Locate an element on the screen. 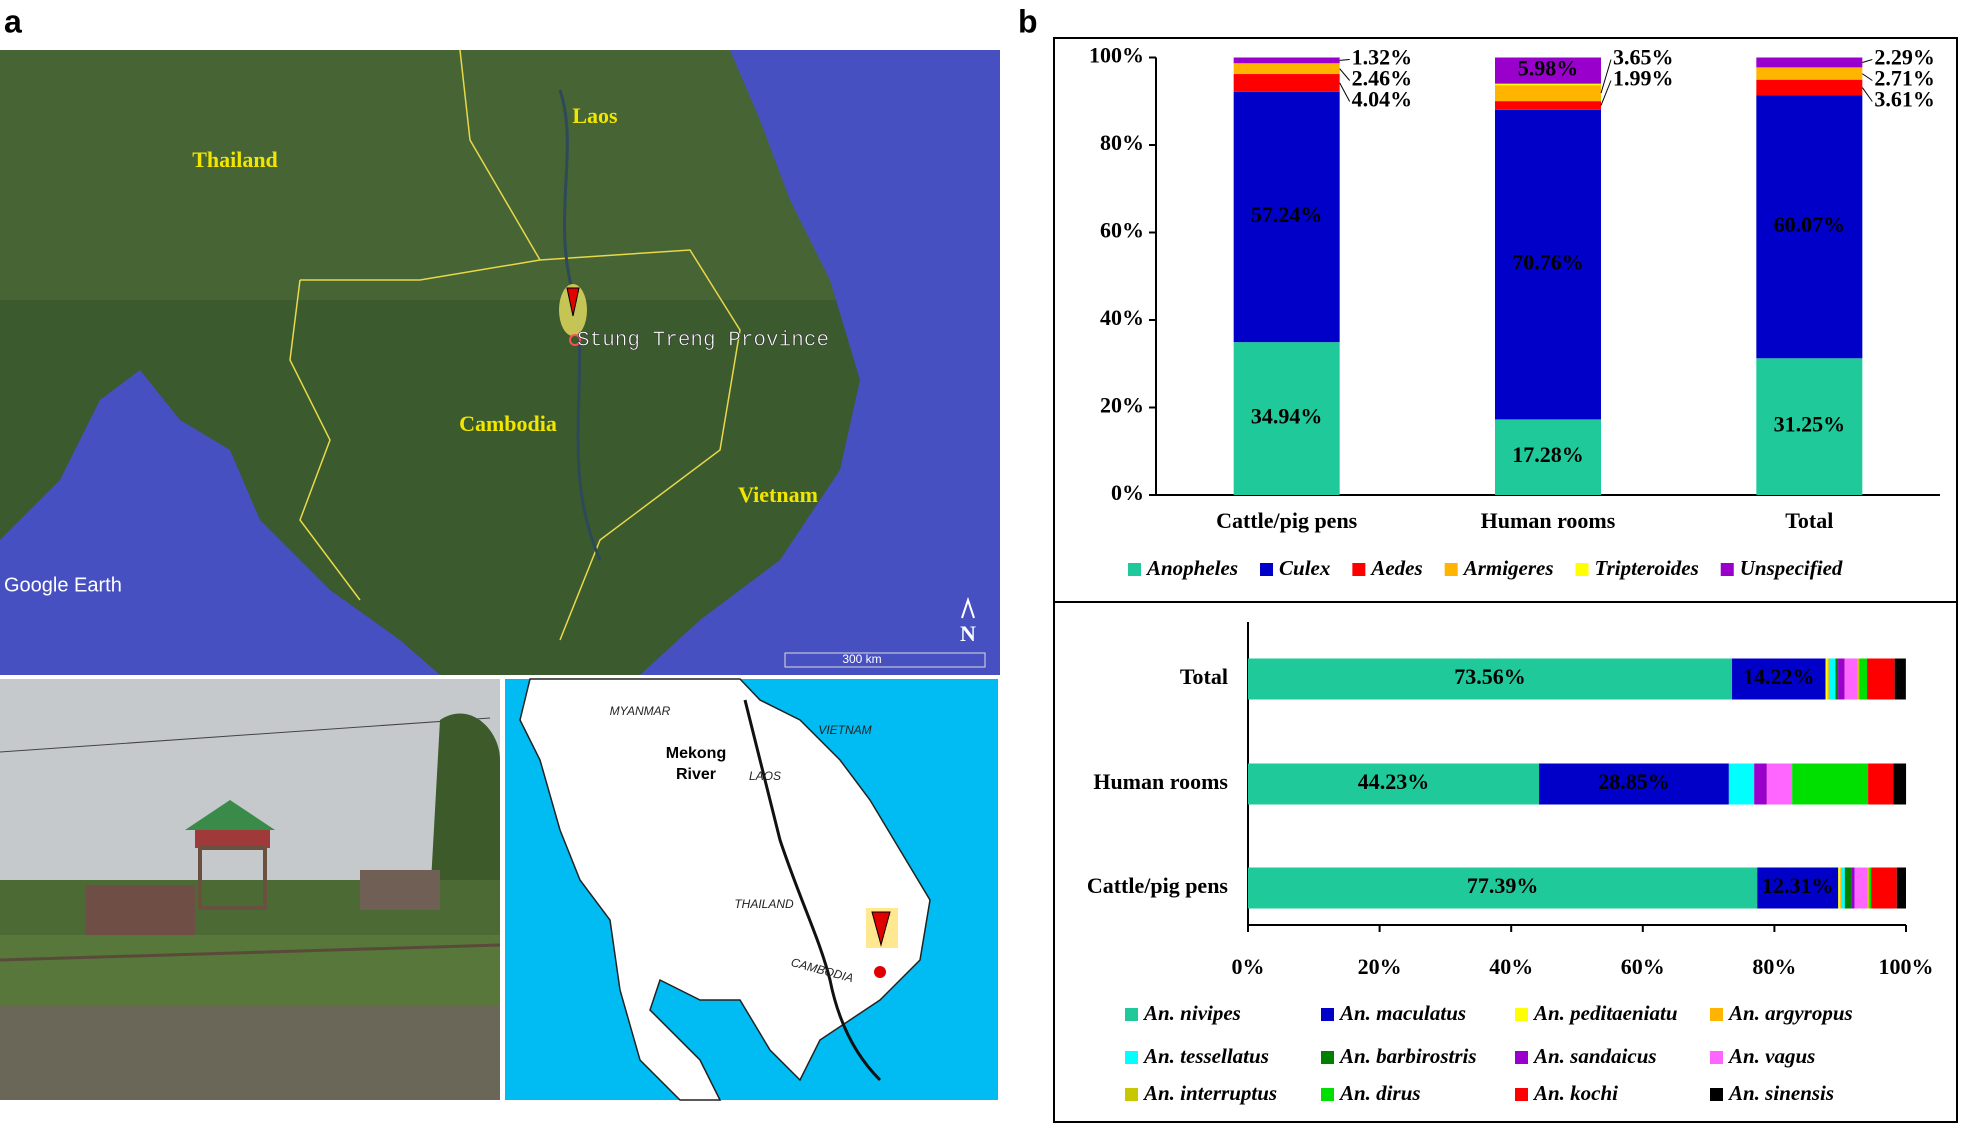 This screenshot has width=1961, height=1124. legend-label: An. sandaicus is located at coordinates (1594, 1056).